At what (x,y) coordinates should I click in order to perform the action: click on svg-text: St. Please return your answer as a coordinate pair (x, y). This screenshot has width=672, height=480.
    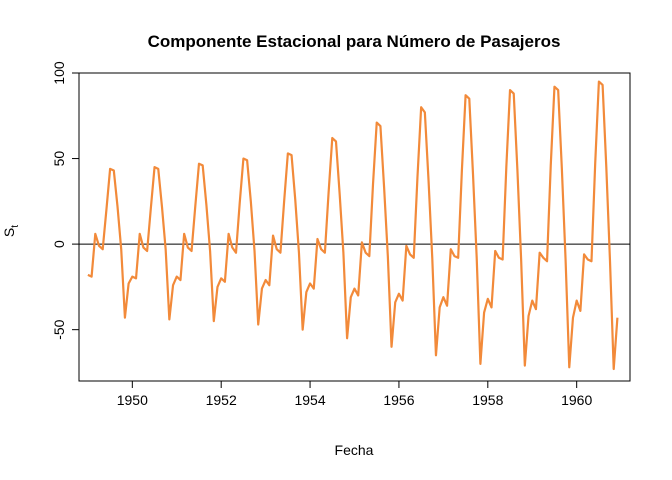
    Looking at the image, I should click on (11, 231).